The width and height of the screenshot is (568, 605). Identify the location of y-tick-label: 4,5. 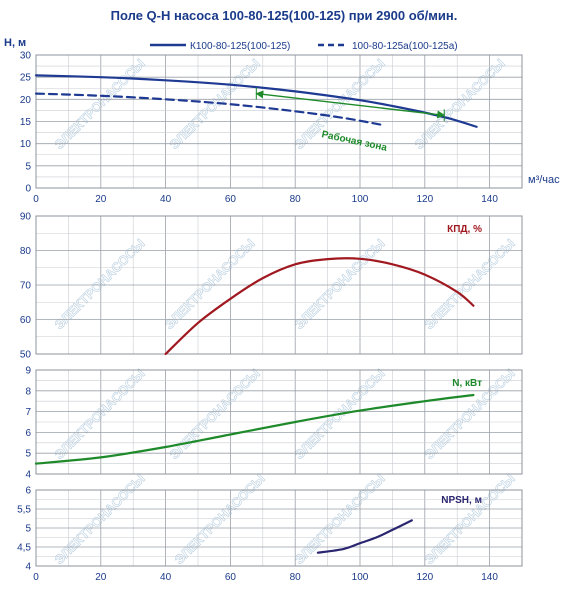
(24, 548).